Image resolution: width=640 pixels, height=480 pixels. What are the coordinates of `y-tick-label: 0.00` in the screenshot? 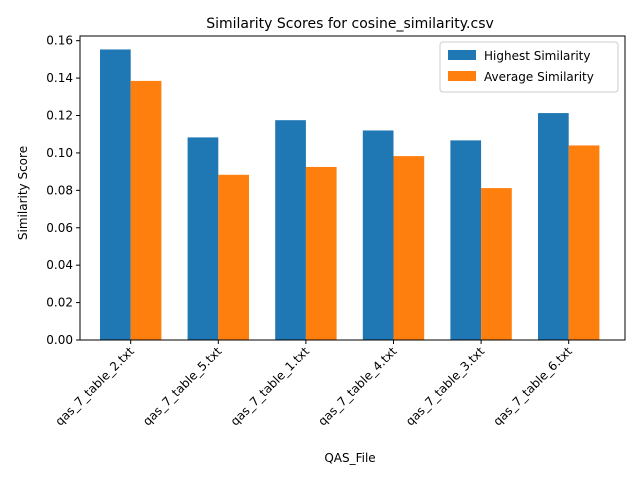 It's located at (59, 340).